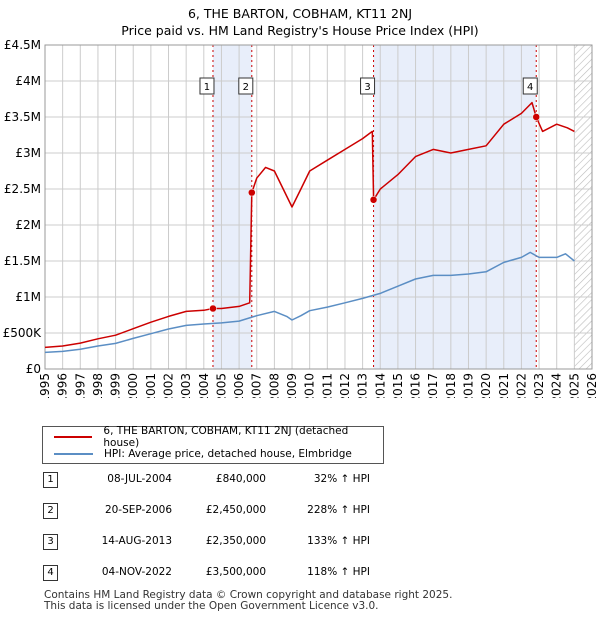 This screenshot has height=620, width=600. I want to click on x-tick-label: 1997, so click(80, 385).